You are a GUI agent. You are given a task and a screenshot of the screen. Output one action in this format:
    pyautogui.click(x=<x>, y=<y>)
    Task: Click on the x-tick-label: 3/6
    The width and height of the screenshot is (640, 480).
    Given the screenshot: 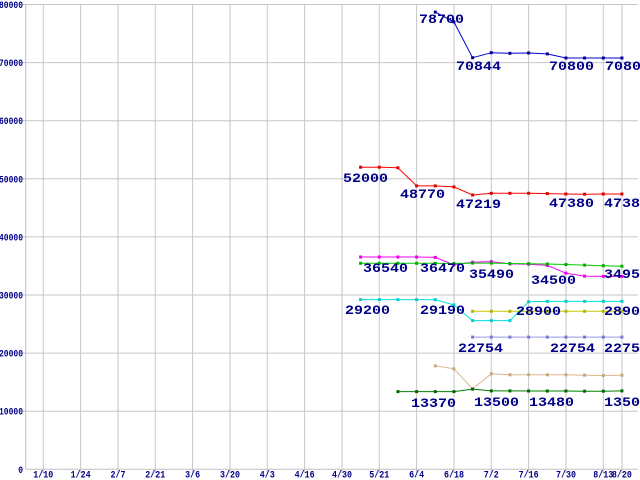 What is the action you would take?
    pyautogui.click(x=192, y=475)
    